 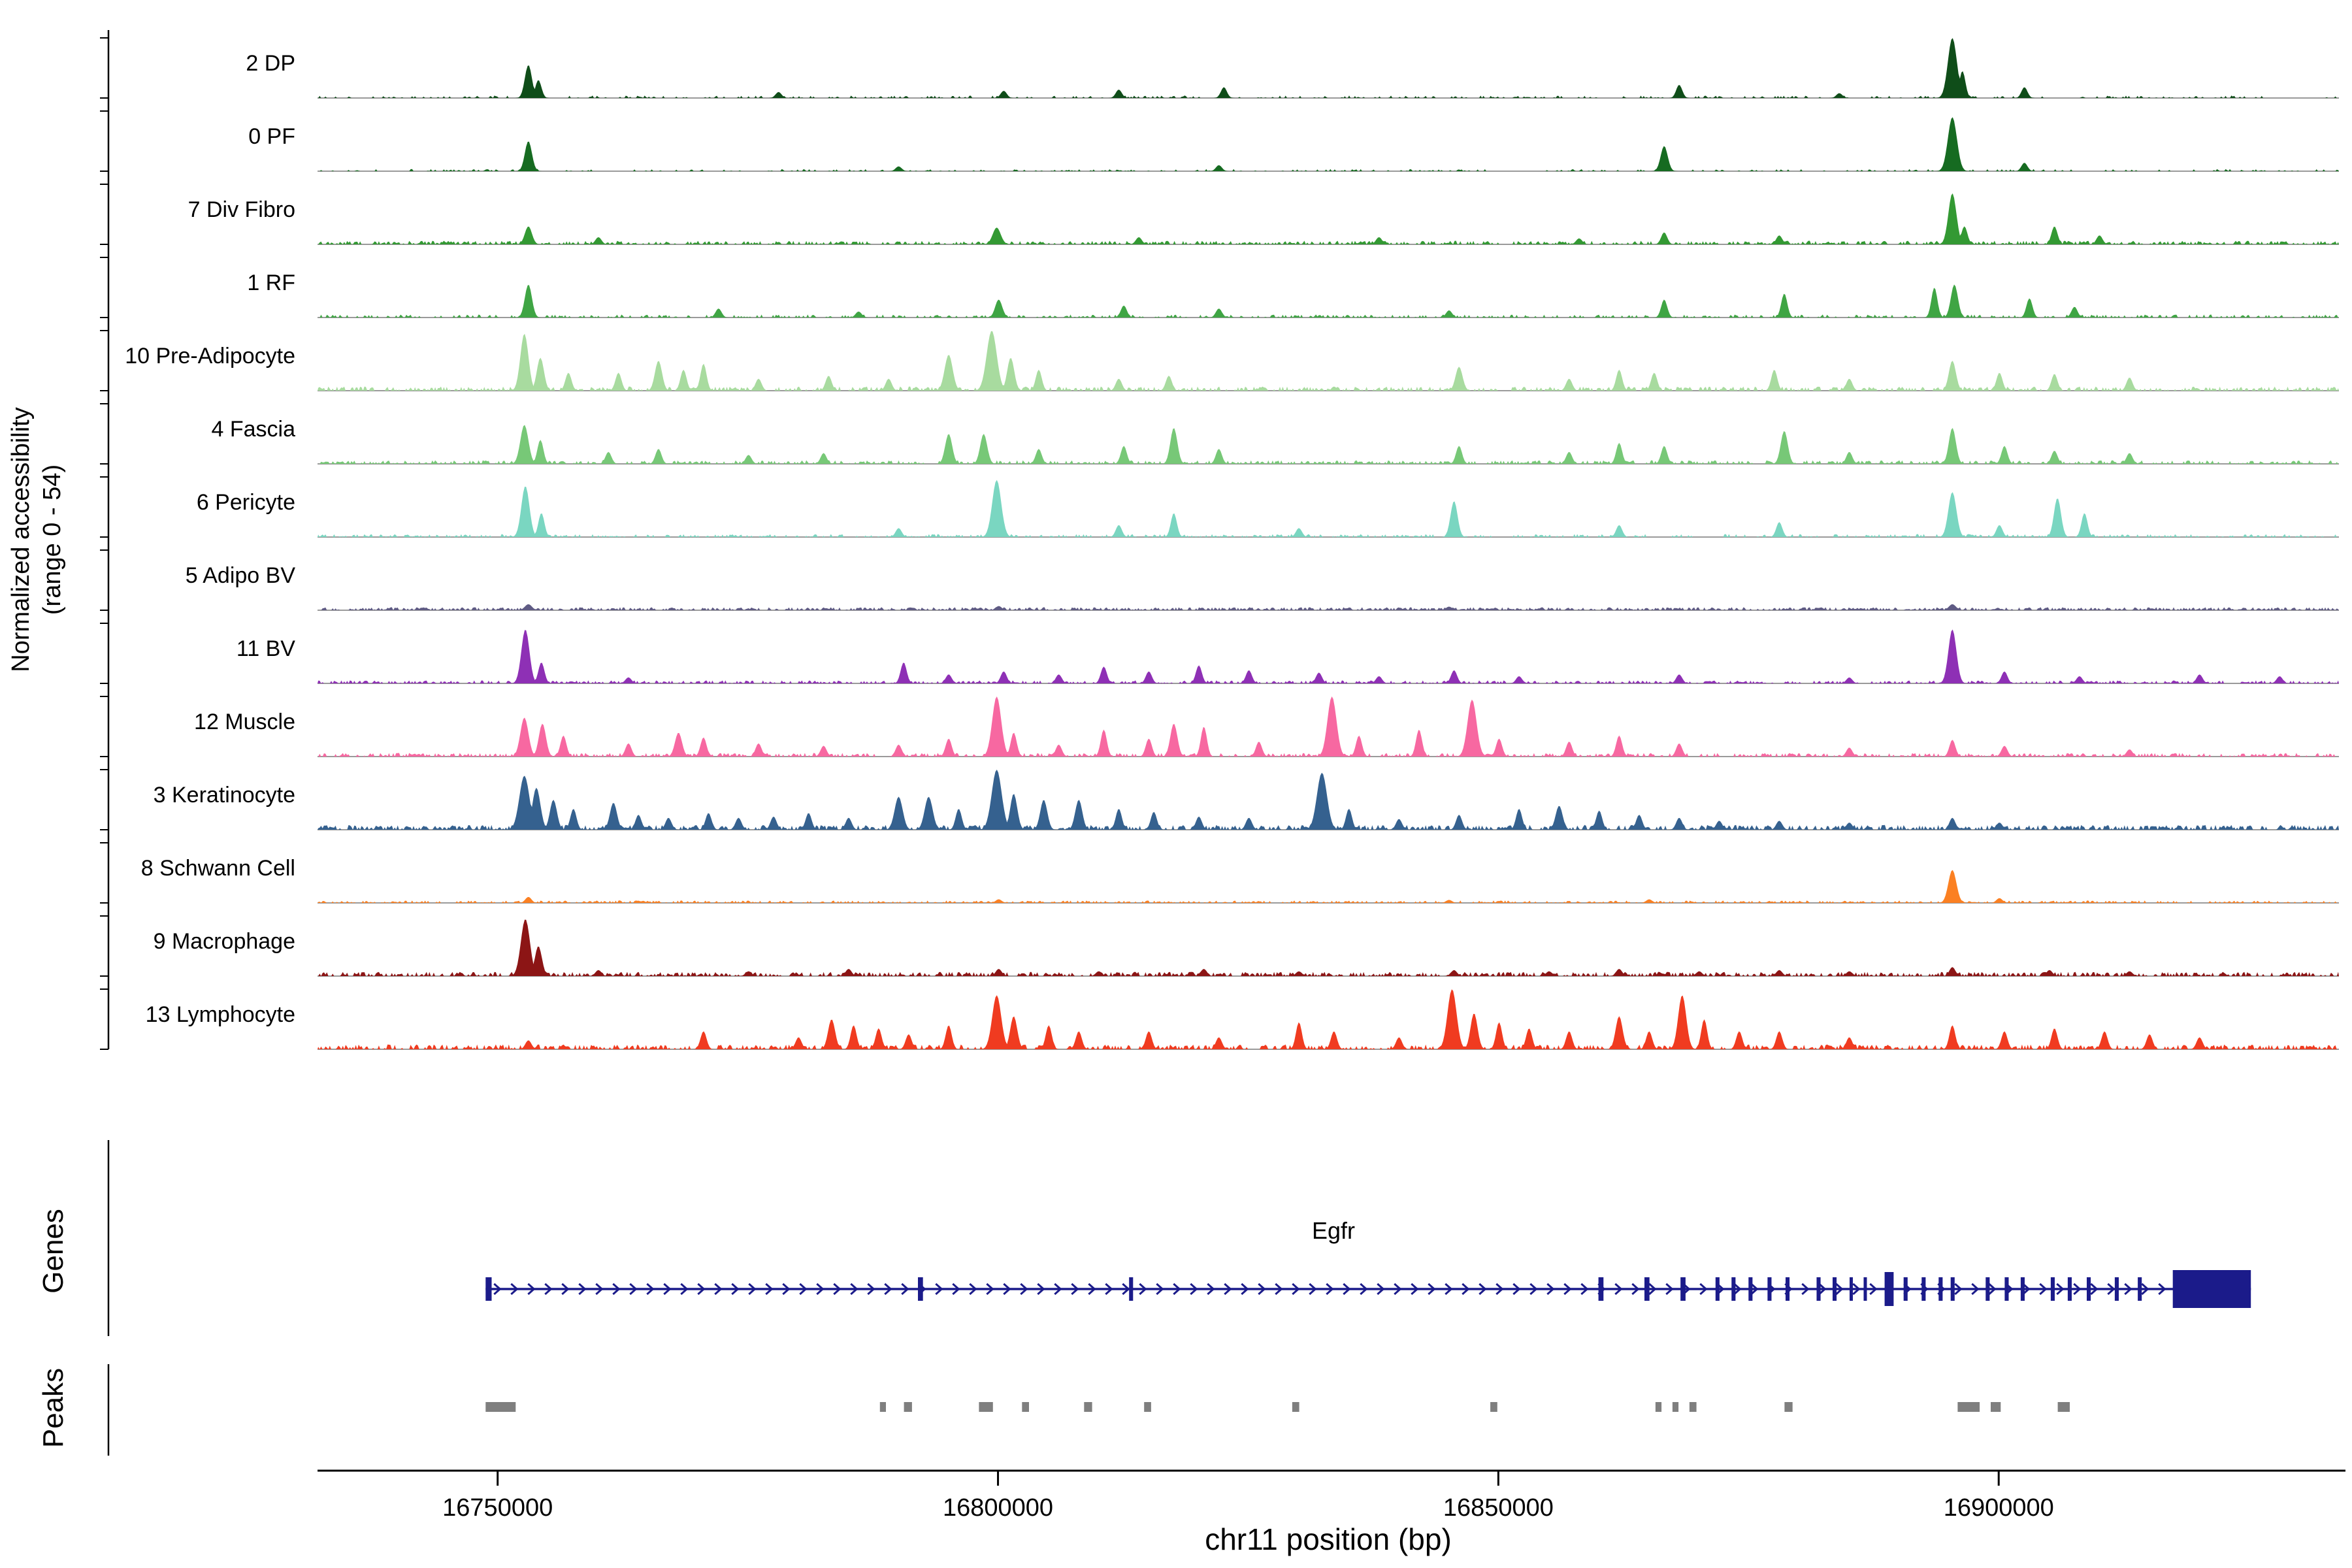 What do you see at coordinates (998, 1508) in the screenshot?
I see `x-axis-tick-label: 16800000` at bounding box center [998, 1508].